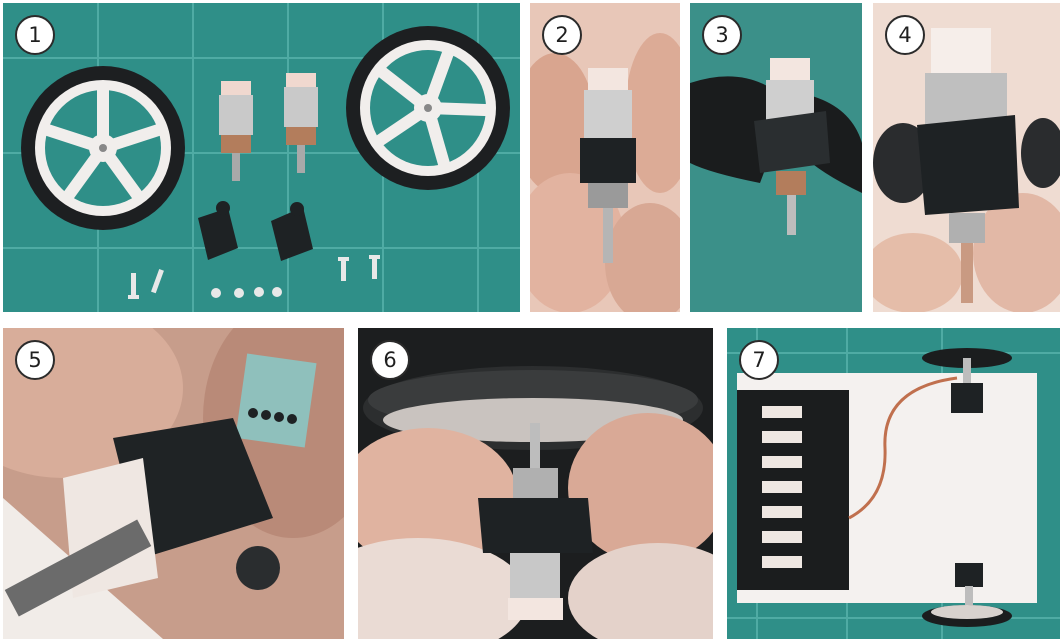 Image resolution: width=1063 pixels, height=642 pixels. I want to click on step-badge-3: 3, so click(722, 35).